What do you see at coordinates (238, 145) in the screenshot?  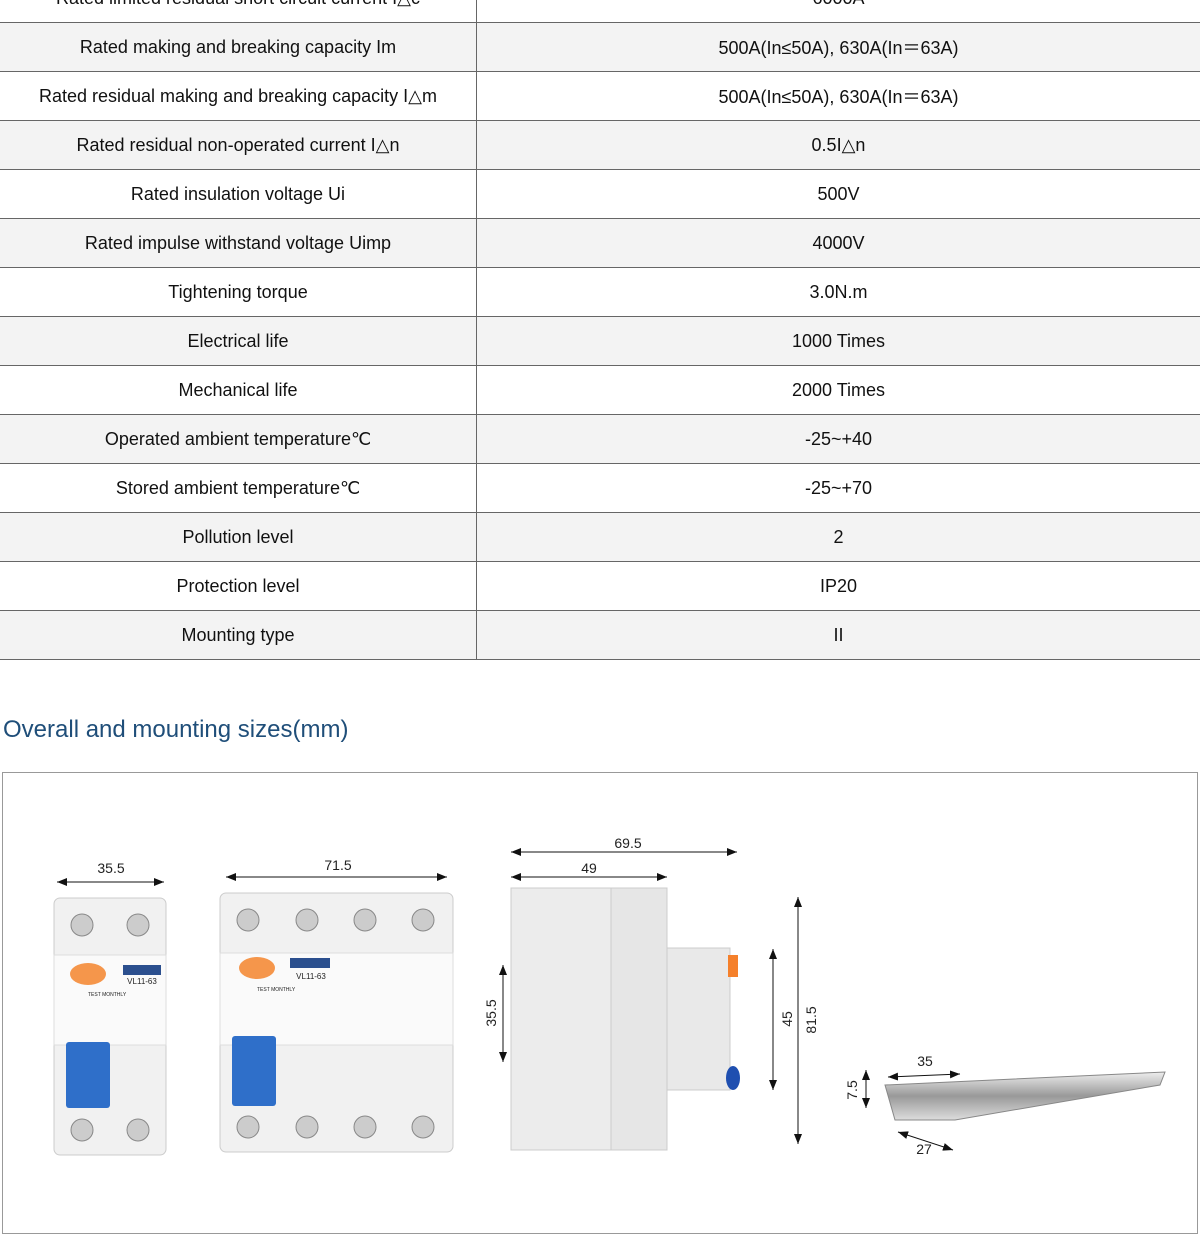 I see `spec-name: Rated residual non-operated current I△n` at bounding box center [238, 145].